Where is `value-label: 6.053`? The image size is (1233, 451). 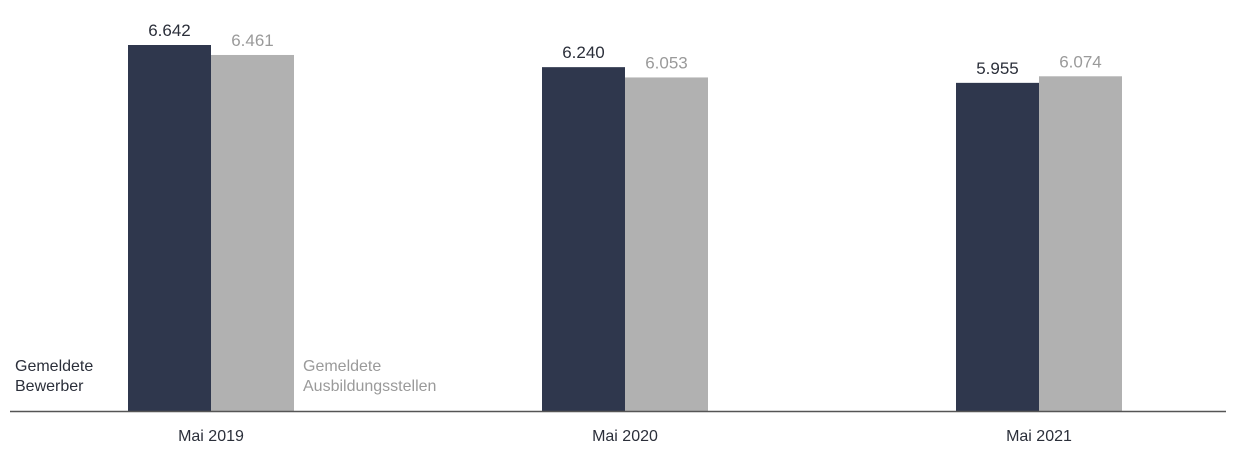
value-label: 6.053 is located at coordinates (666, 62).